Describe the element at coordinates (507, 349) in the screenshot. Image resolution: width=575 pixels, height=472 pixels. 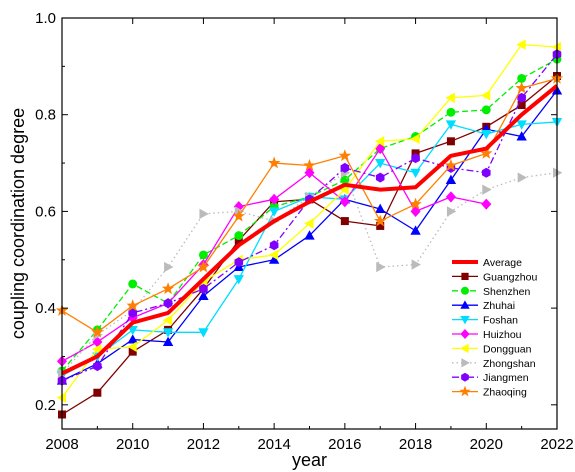
I see `legend-label: Dongguan` at that location.